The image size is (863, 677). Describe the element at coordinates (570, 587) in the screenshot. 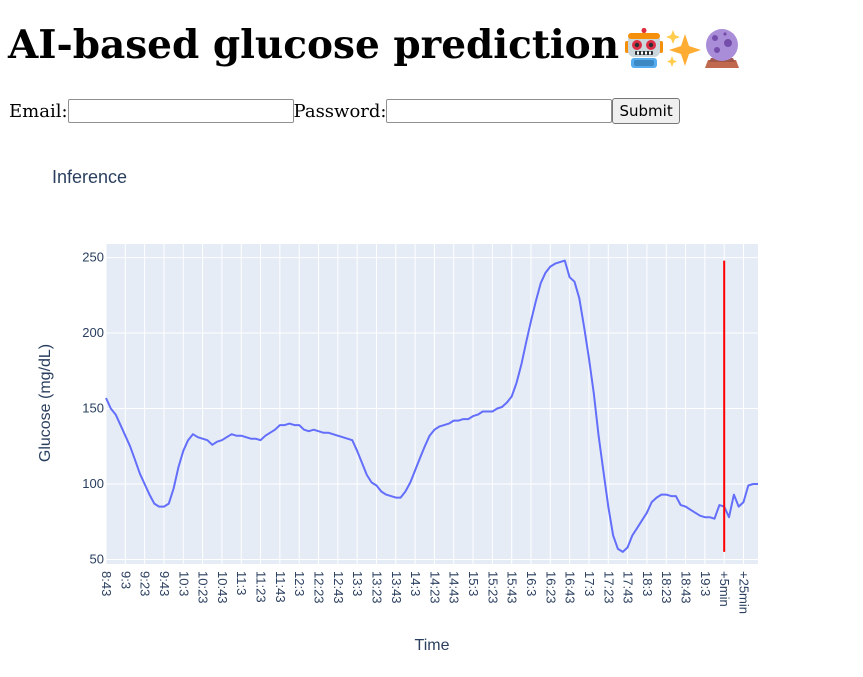

I see `x-tick-label: 16:43` at that location.